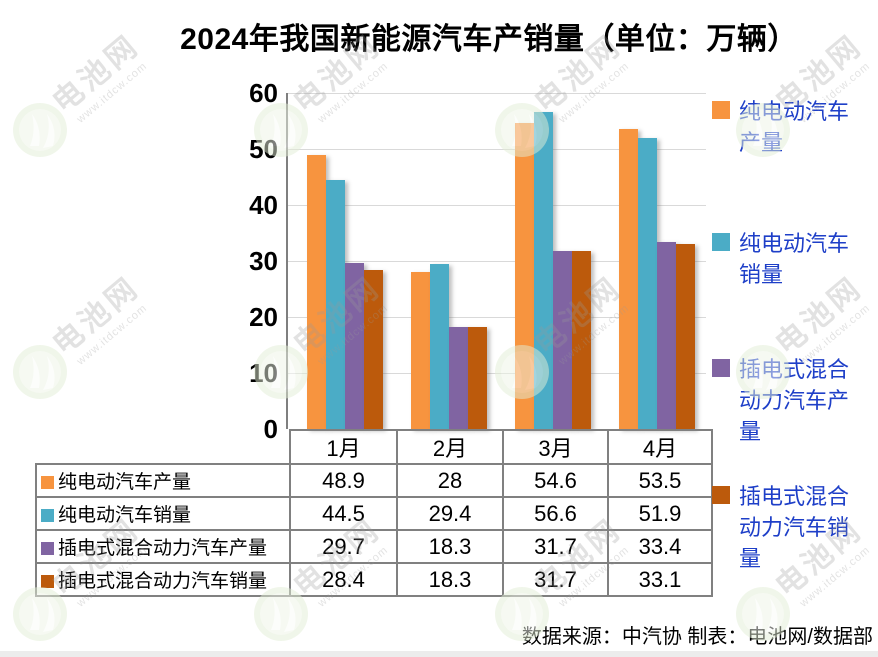 The image size is (878, 657). Describe the element at coordinates (163, 447) in the screenshot. I see `table-corner-cell` at that location.